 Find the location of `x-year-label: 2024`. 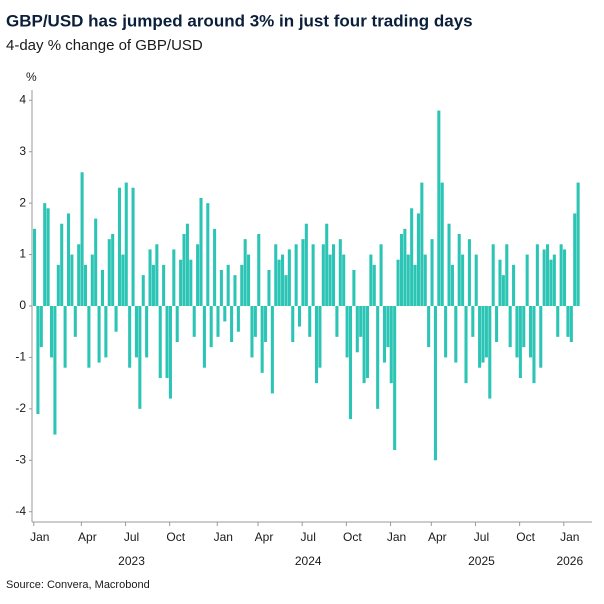

x-year-label: 2024 is located at coordinates (308, 561).